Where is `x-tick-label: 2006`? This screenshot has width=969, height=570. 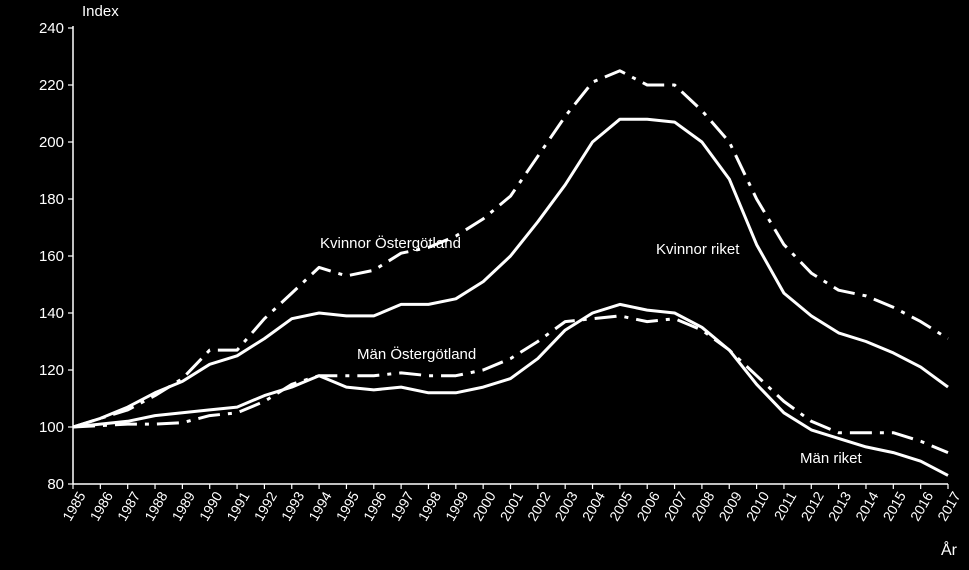
x-tick-label: 2006 is located at coordinates (648, 506).